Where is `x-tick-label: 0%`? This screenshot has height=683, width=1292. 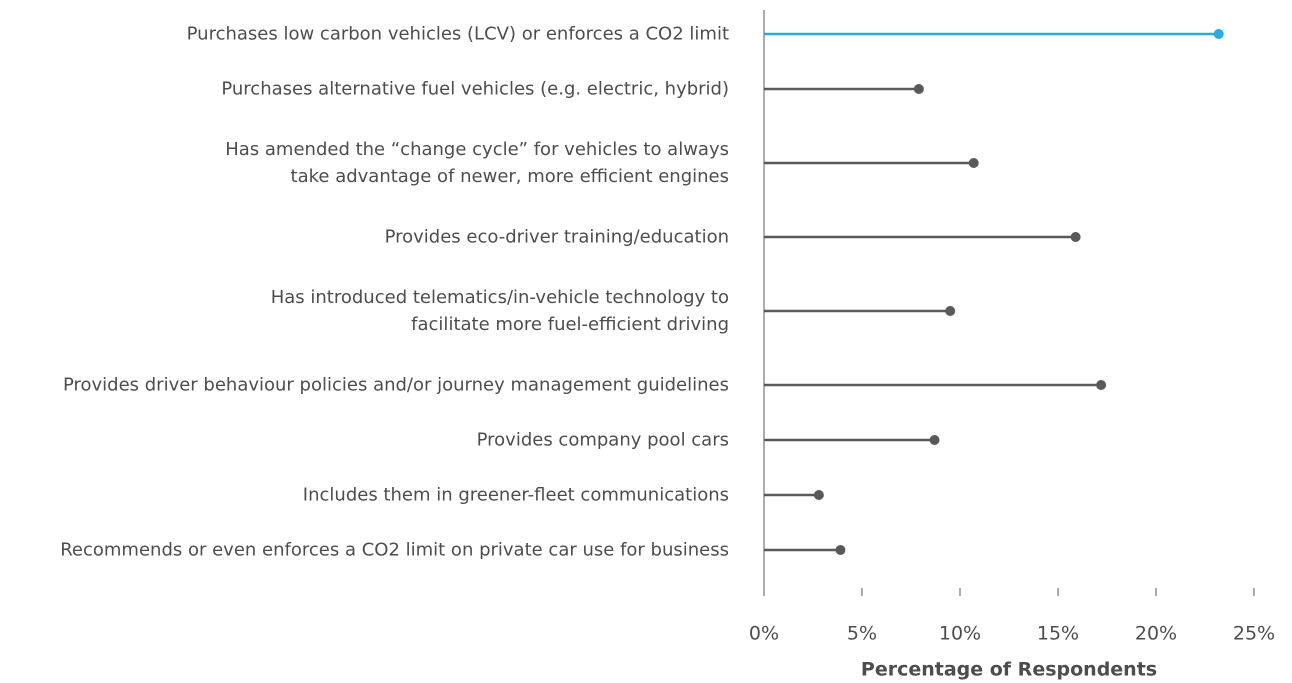 x-tick-label: 0% is located at coordinates (764, 634).